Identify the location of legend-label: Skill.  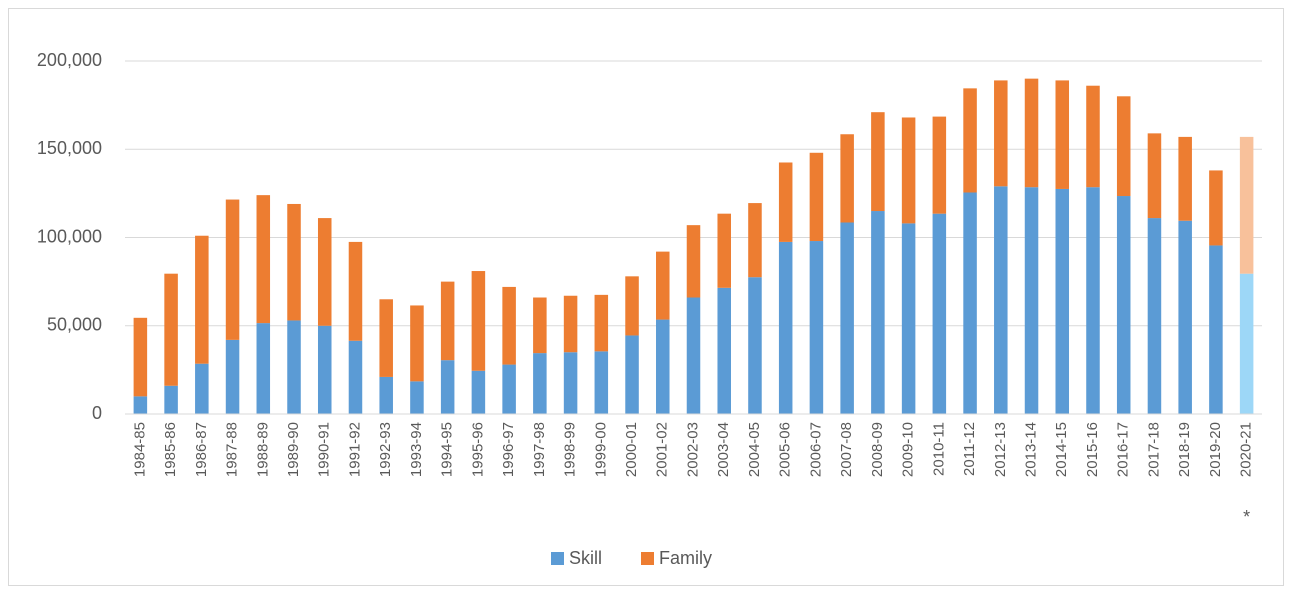
(585, 558).